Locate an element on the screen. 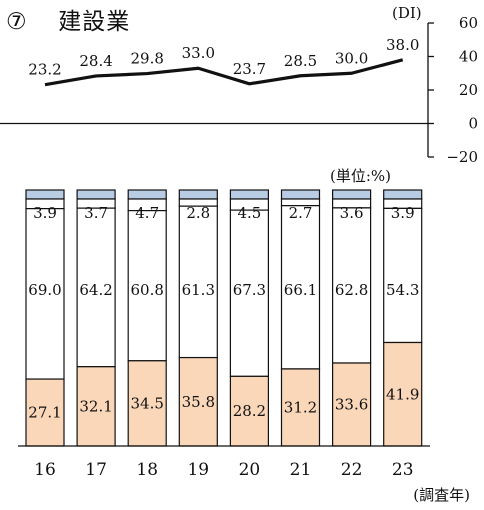 The image size is (484, 510). bar-group: 4.7 60.8 34.5 18 is located at coordinates (147, 334).